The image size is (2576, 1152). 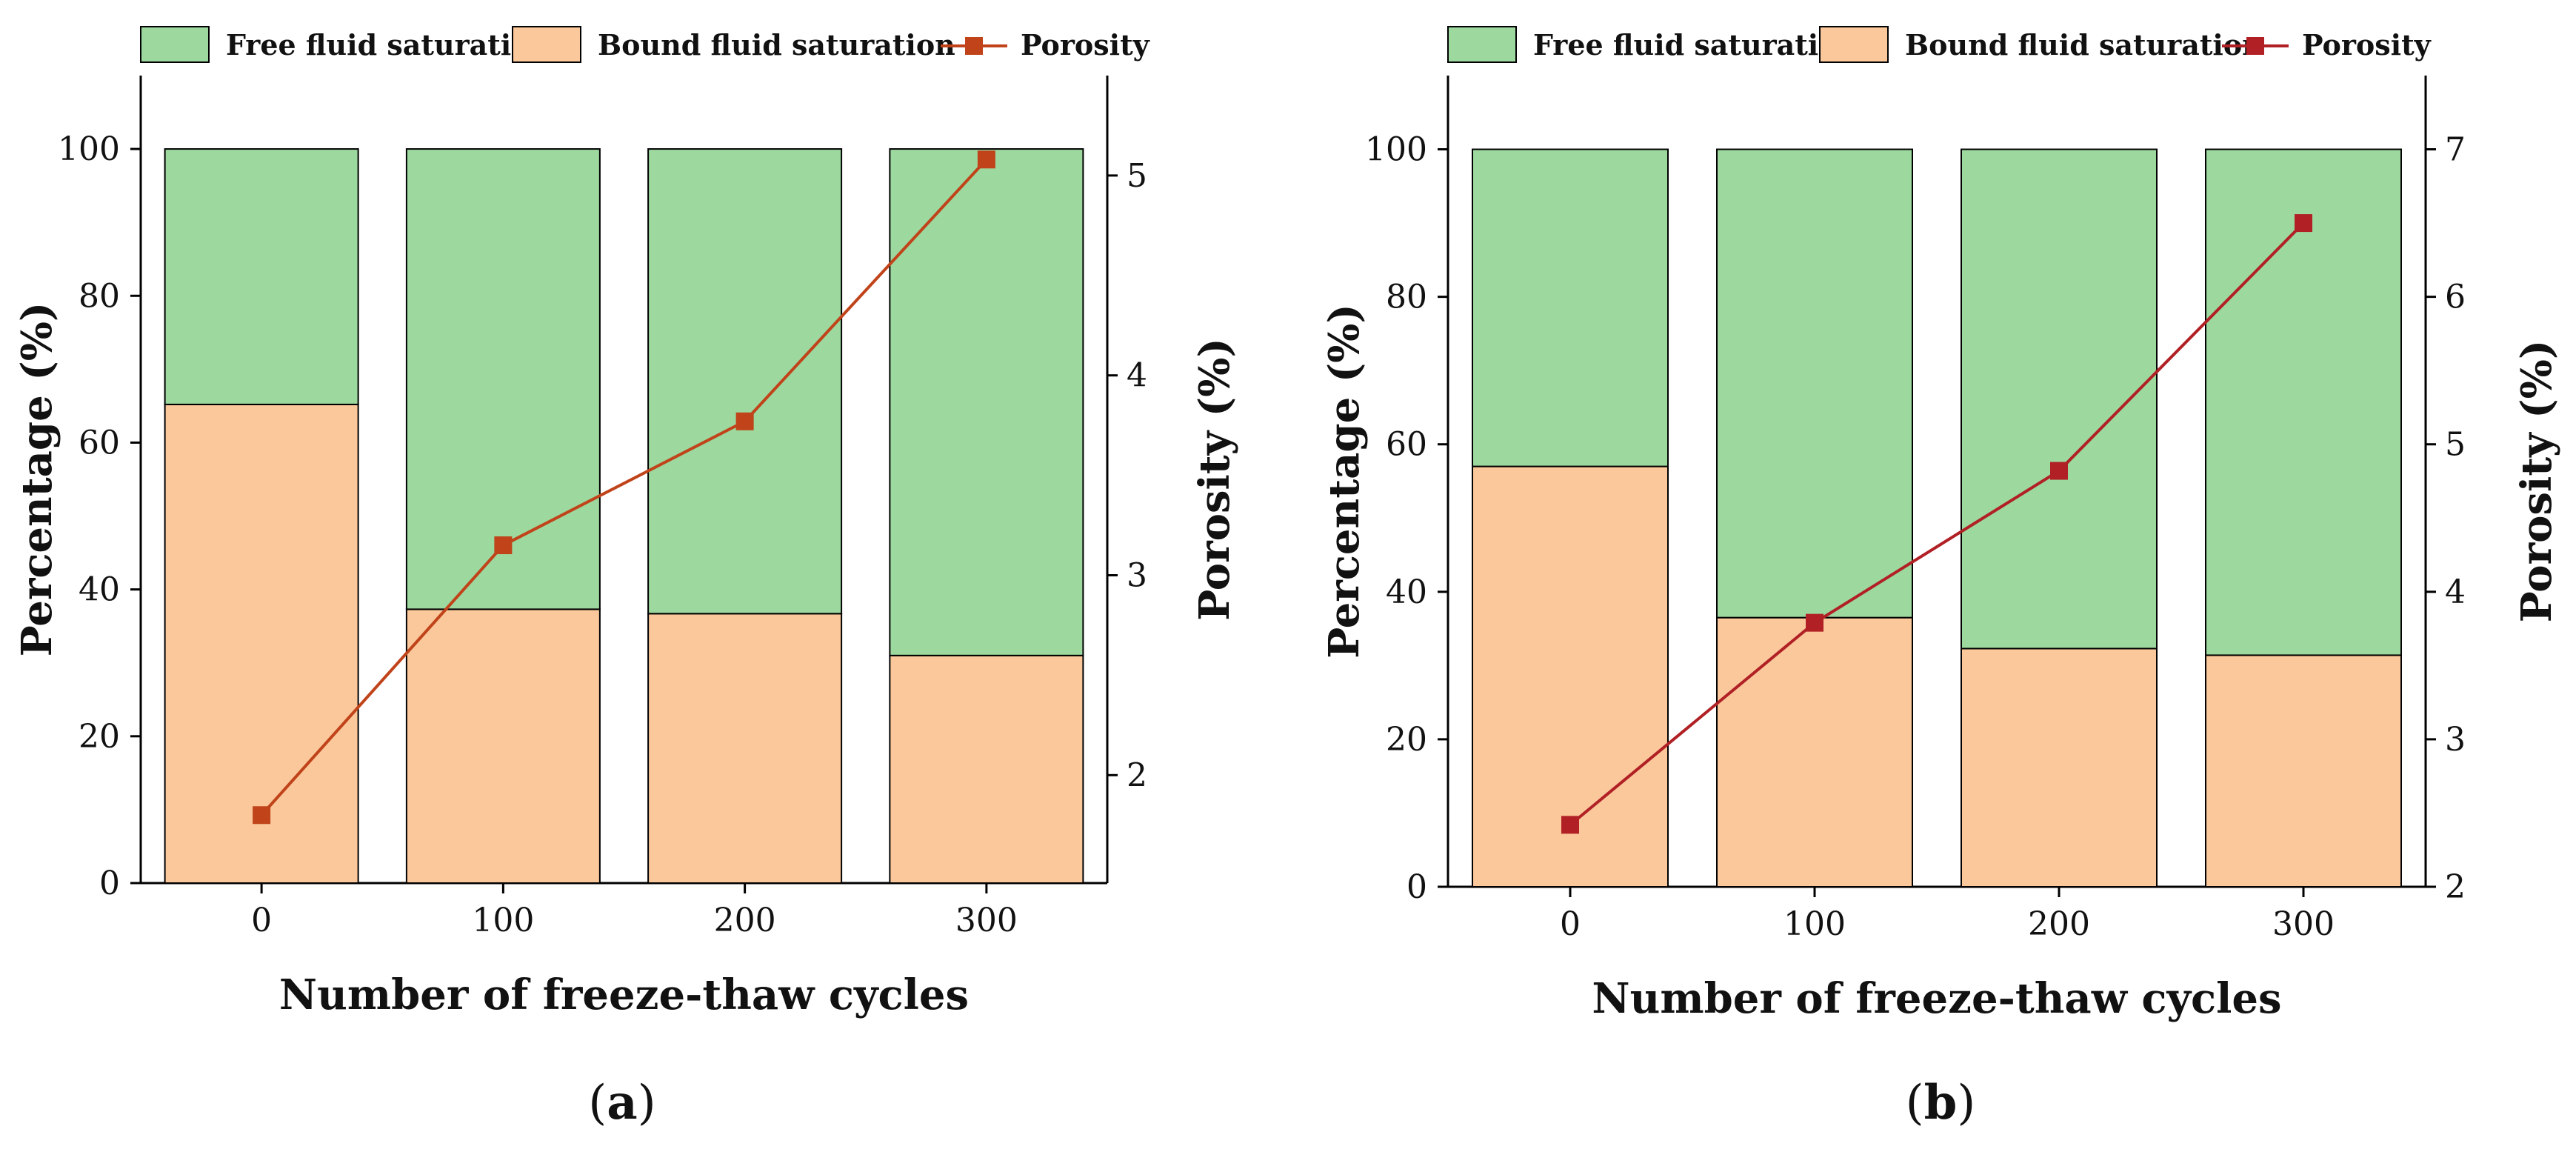 What do you see at coordinates (1937, 524) in the screenshot?
I see `porosity-line` at bounding box center [1937, 524].